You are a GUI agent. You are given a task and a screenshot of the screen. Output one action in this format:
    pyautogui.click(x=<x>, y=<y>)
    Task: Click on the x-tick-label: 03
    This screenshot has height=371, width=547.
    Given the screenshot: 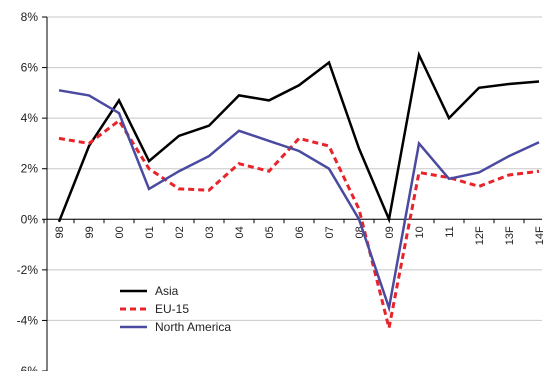 What is the action you would take?
    pyautogui.click(x=210, y=232)
    